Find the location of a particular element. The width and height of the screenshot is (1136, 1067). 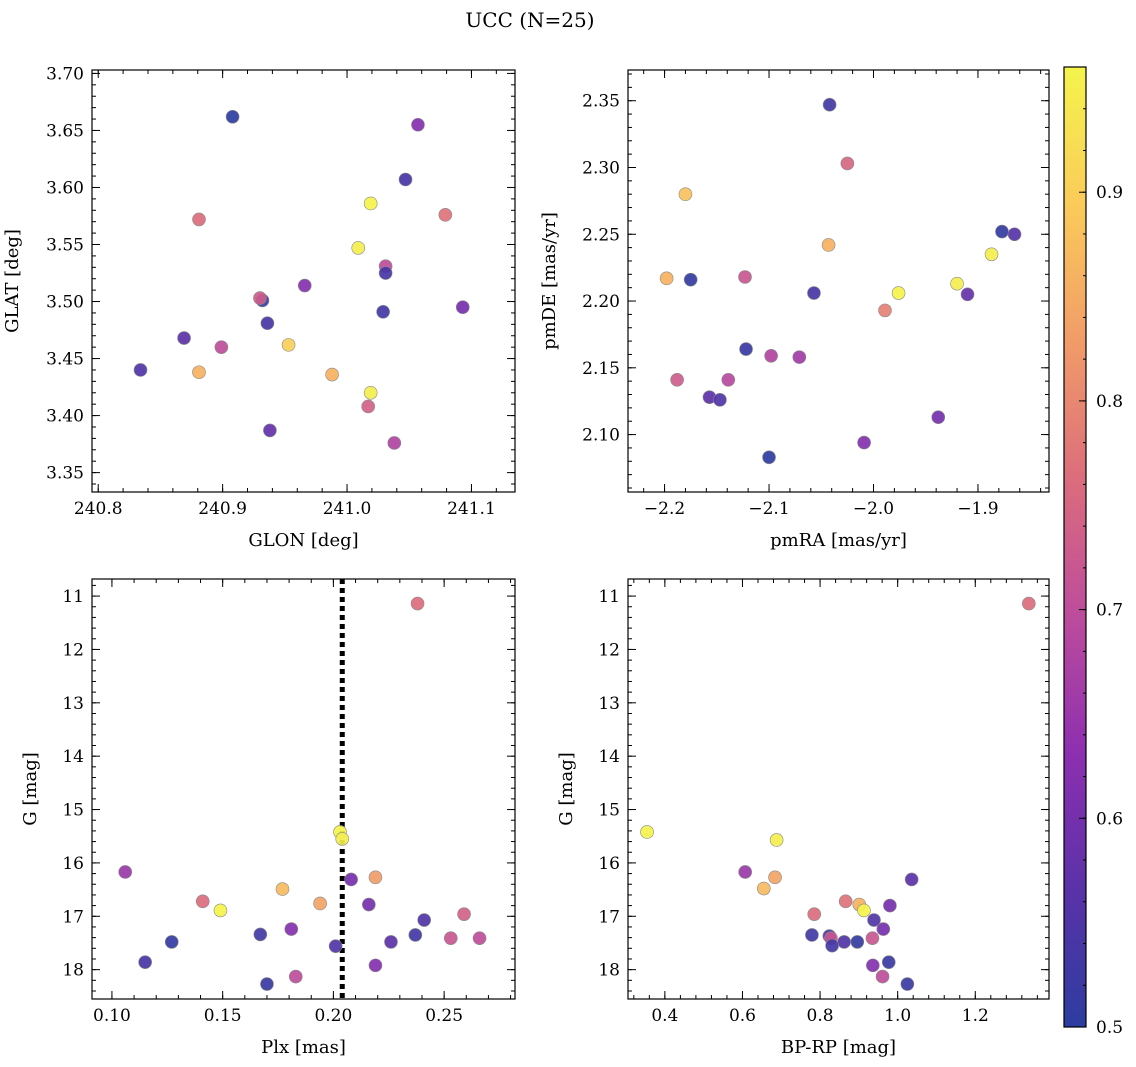

x-tick-label: −2.1 is located at coordinates (768, 509).